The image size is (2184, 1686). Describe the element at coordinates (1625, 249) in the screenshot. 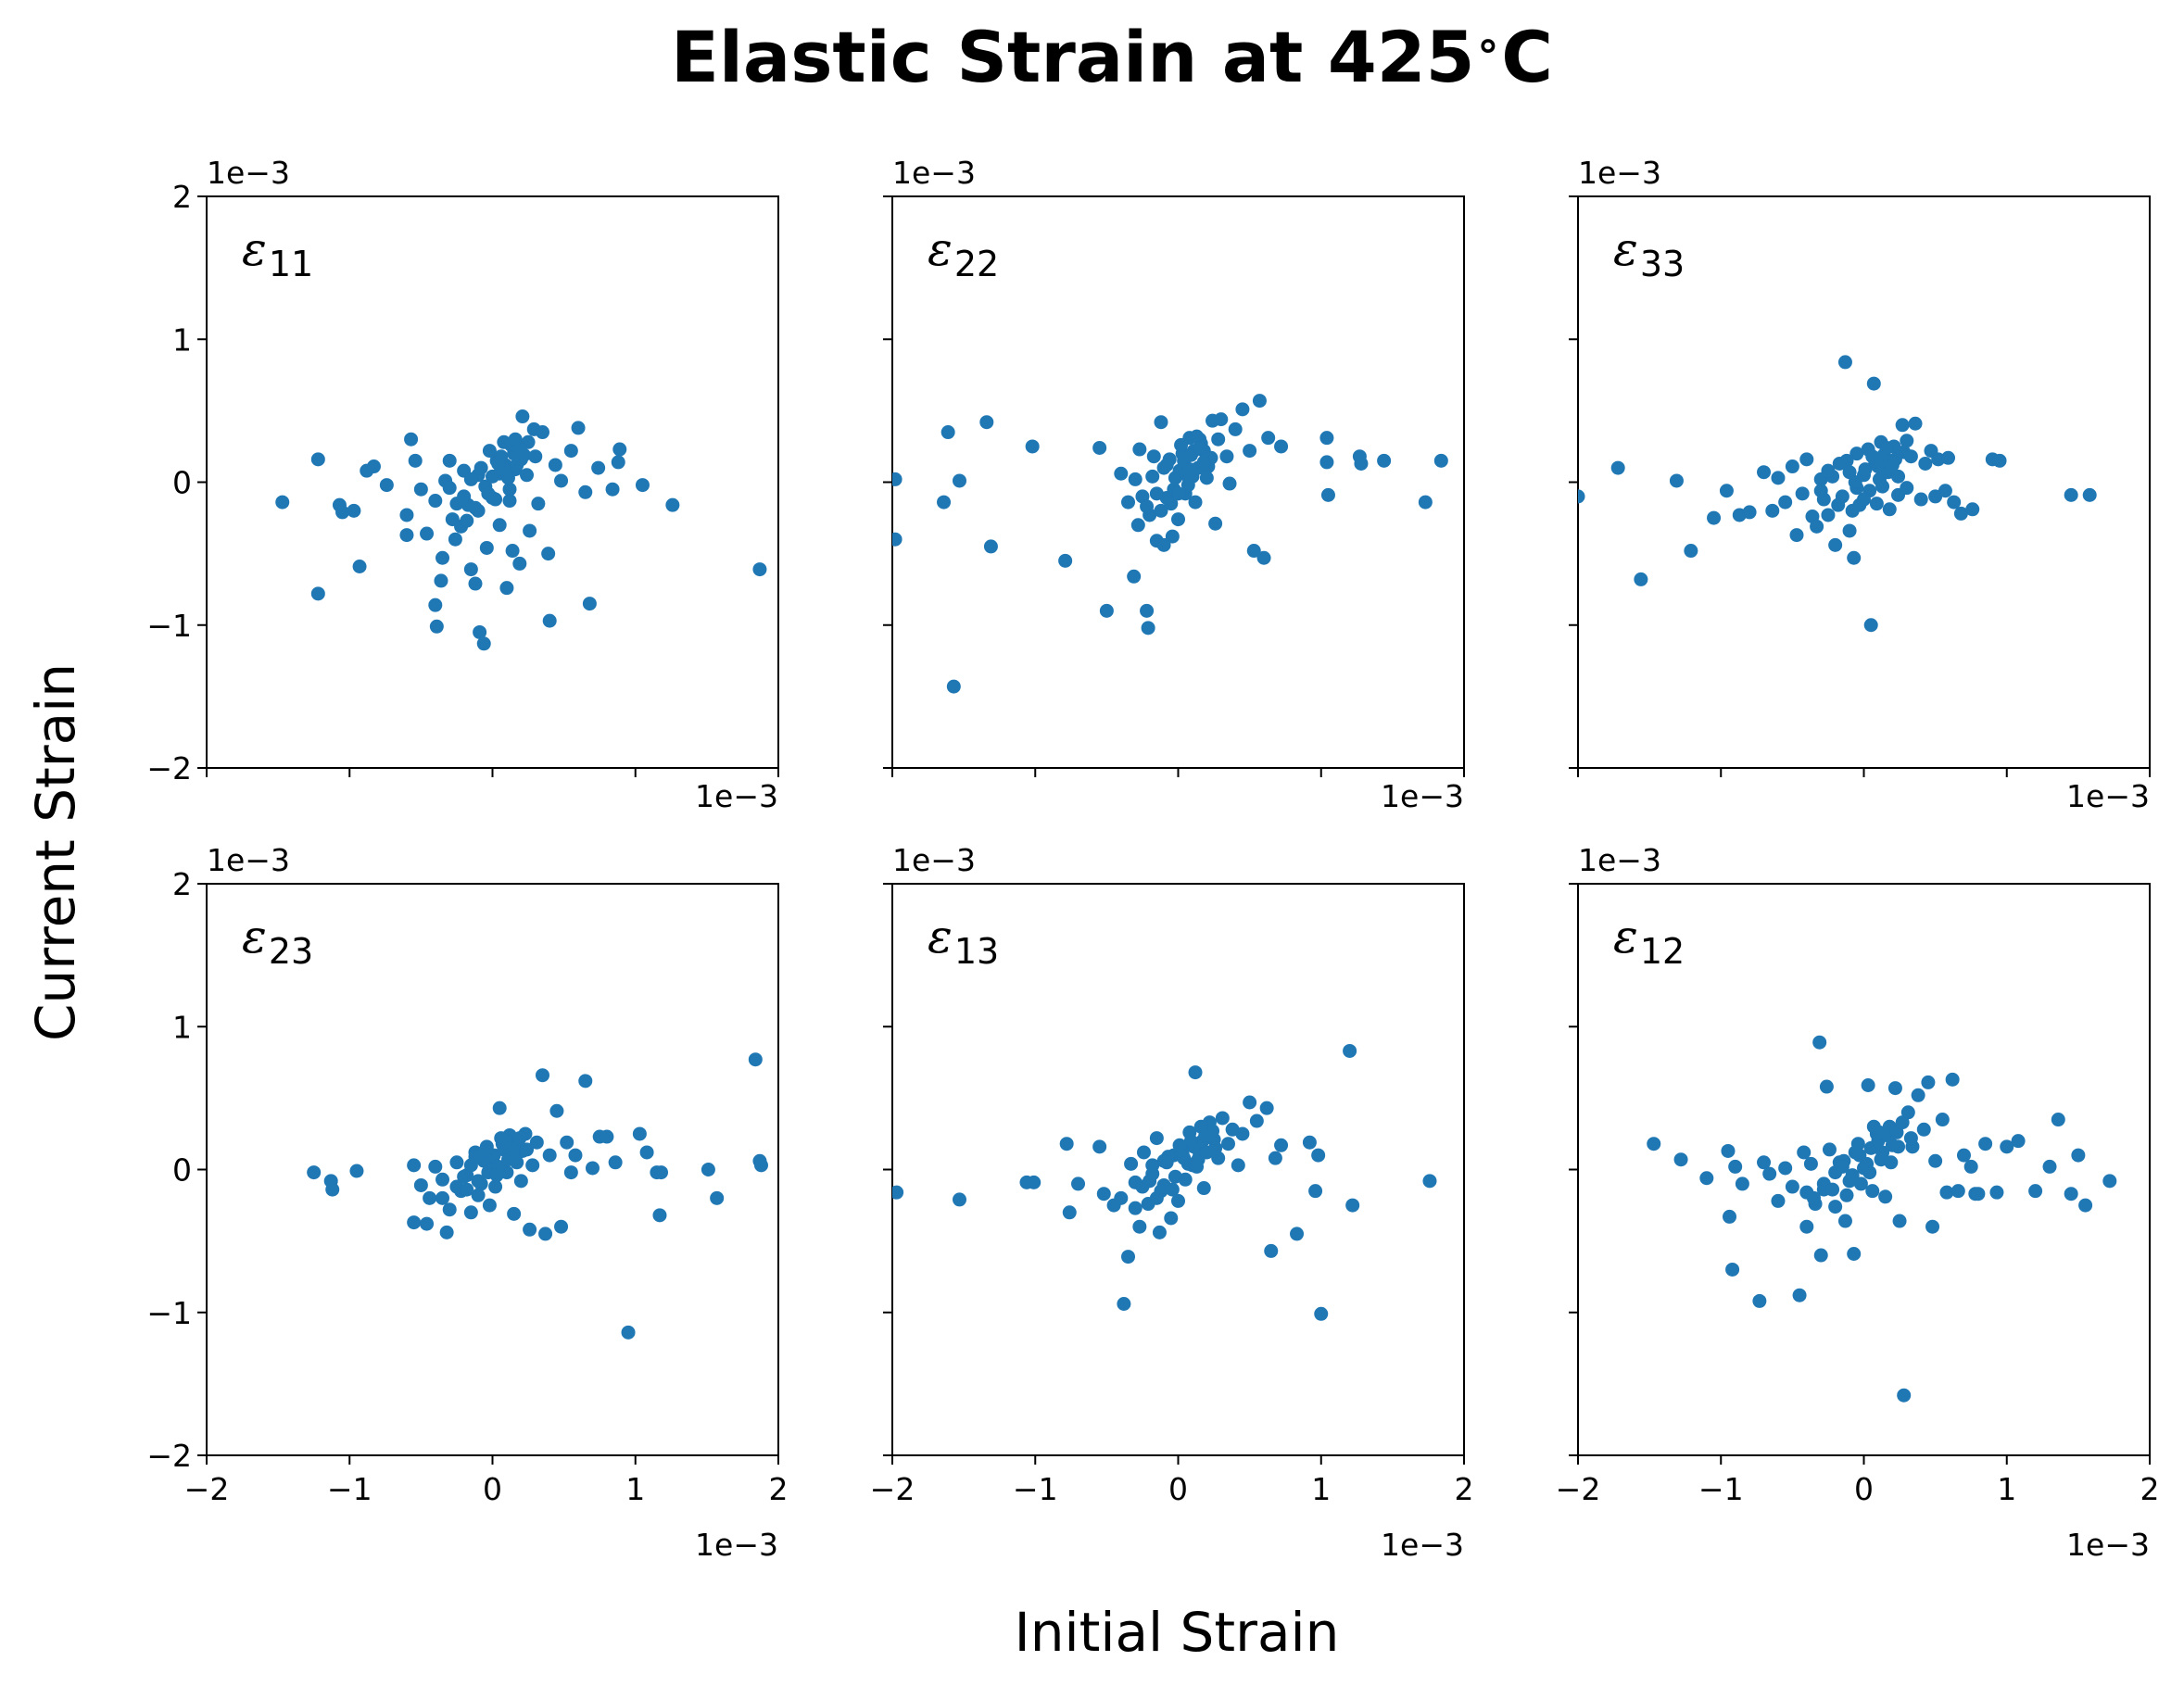

I see `component-symbol: ε` at that location.